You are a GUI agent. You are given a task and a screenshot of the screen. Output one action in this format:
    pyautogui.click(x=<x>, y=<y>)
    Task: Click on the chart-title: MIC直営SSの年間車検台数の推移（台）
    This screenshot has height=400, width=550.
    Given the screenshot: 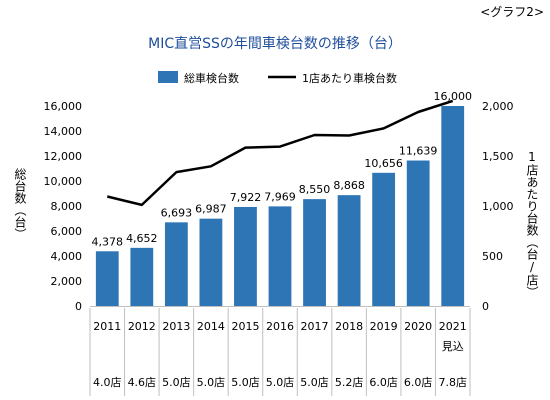 What is the action you would take?
    pyautogui.click(x=275, y=44)
    